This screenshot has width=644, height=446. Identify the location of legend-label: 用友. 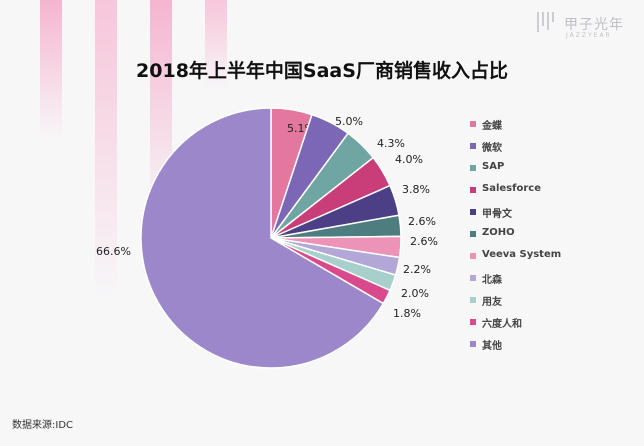
(492, 302).